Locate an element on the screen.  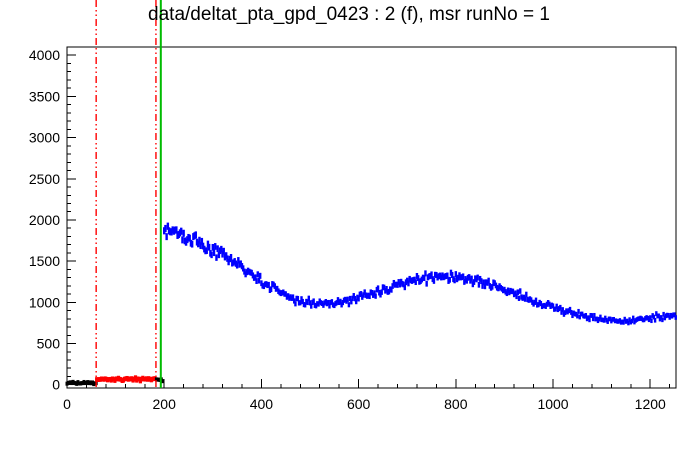
y-tick-label: 3000 is located at coordinates (44, 138).